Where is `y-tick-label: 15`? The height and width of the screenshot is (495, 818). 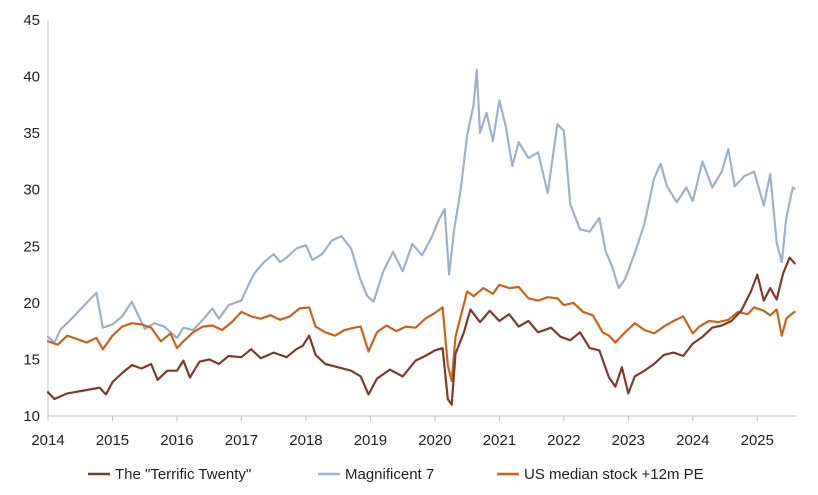
y-tick-label: 15 is located at coordinates (31, 359).